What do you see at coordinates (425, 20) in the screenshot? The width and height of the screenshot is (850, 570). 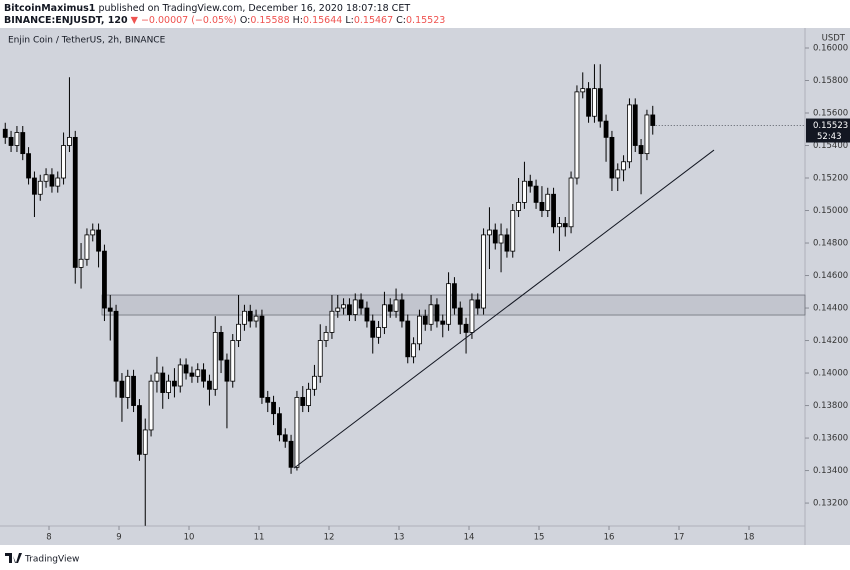 I see `c-value: 0.15523` at bounding box center [425, 20].